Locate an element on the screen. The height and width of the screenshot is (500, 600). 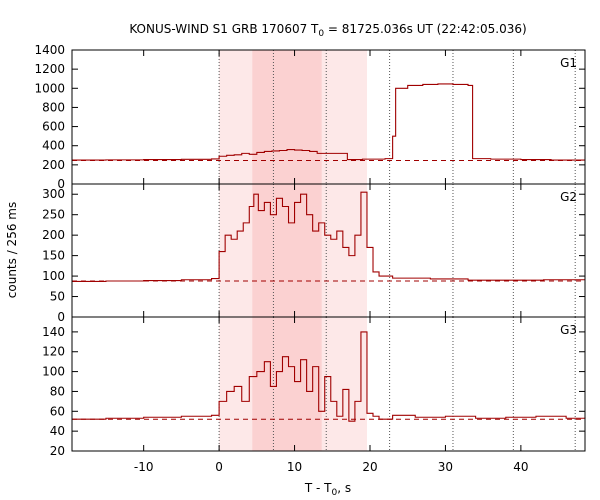
x-axis-label: T - T0, s is located at coordinates (327, 489).